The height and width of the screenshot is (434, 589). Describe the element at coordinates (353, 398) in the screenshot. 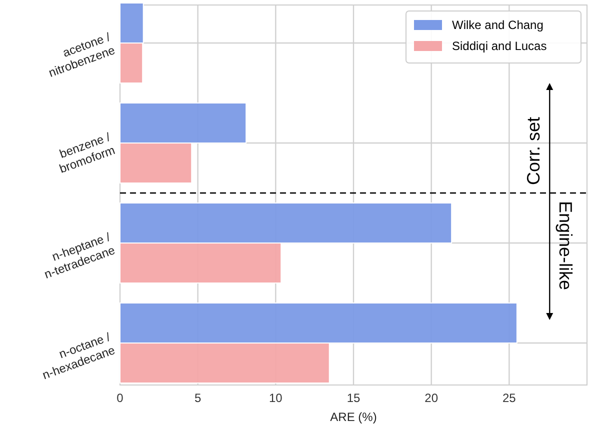

I see `x-tick-label: 15` at that location.